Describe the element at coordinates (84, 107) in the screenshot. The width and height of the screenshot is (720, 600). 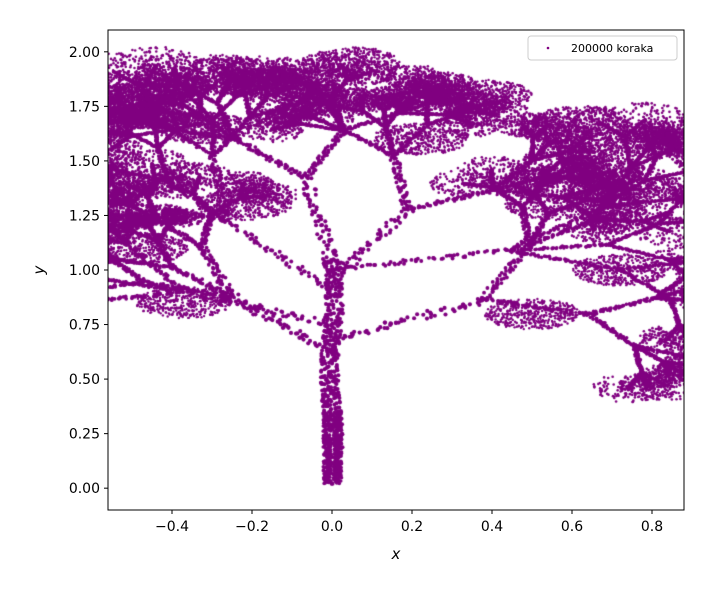
I see `y-tick-label: 1.75` at that location.